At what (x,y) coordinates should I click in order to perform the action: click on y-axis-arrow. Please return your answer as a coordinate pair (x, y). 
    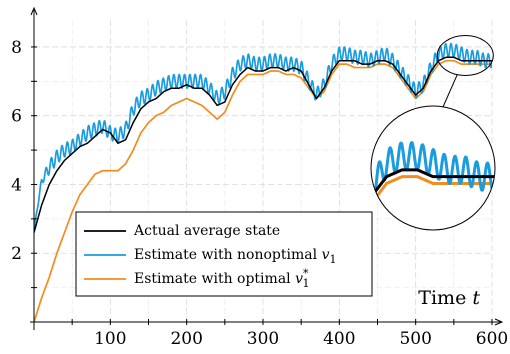
    Looking at the image, I should click on (34, 11).